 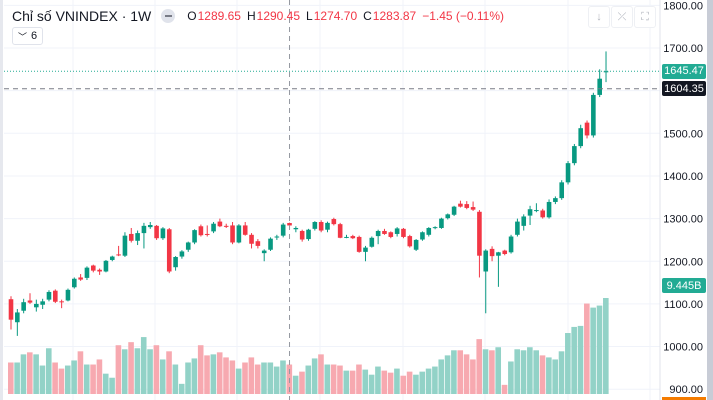 I want to click on price-tick-label: 900.00, so click(x=686, y=390).